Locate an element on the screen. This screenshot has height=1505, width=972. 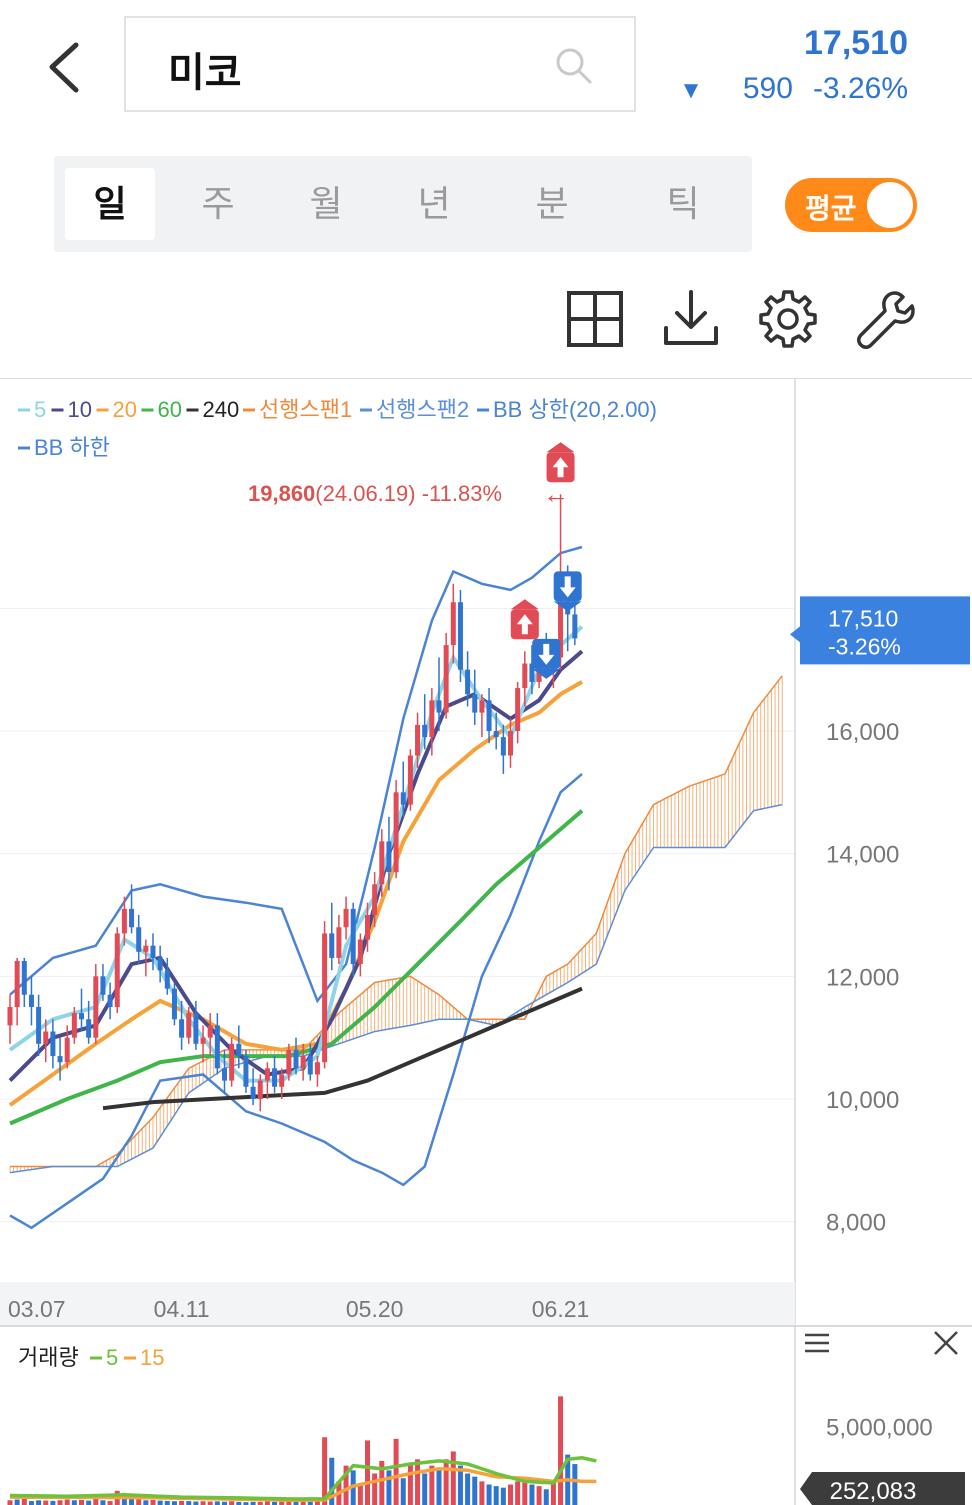
gear-icon is located at coordinates (788, 319).